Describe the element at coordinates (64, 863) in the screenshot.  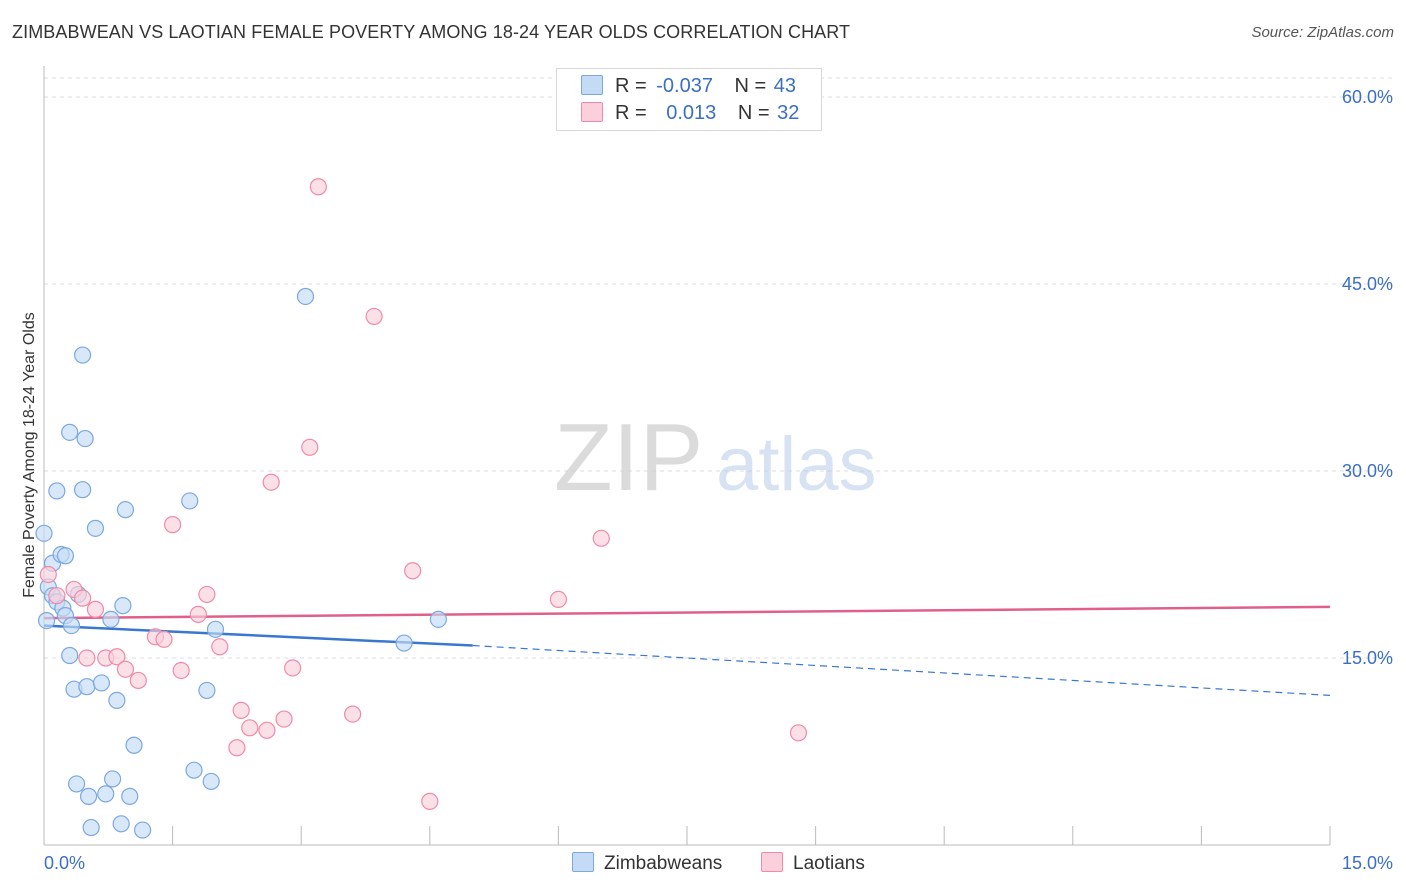
I see `x-tick-label: 0.0%` at that location.